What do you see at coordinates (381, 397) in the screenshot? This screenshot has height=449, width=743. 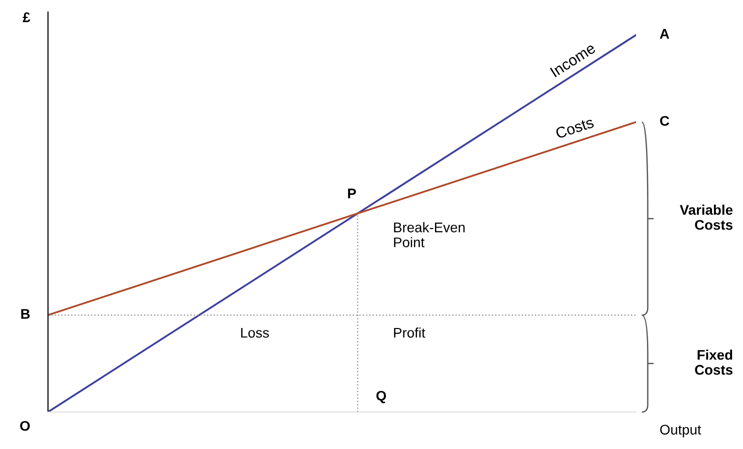 I see `annotation: Q` at bounding box center [381, 397].